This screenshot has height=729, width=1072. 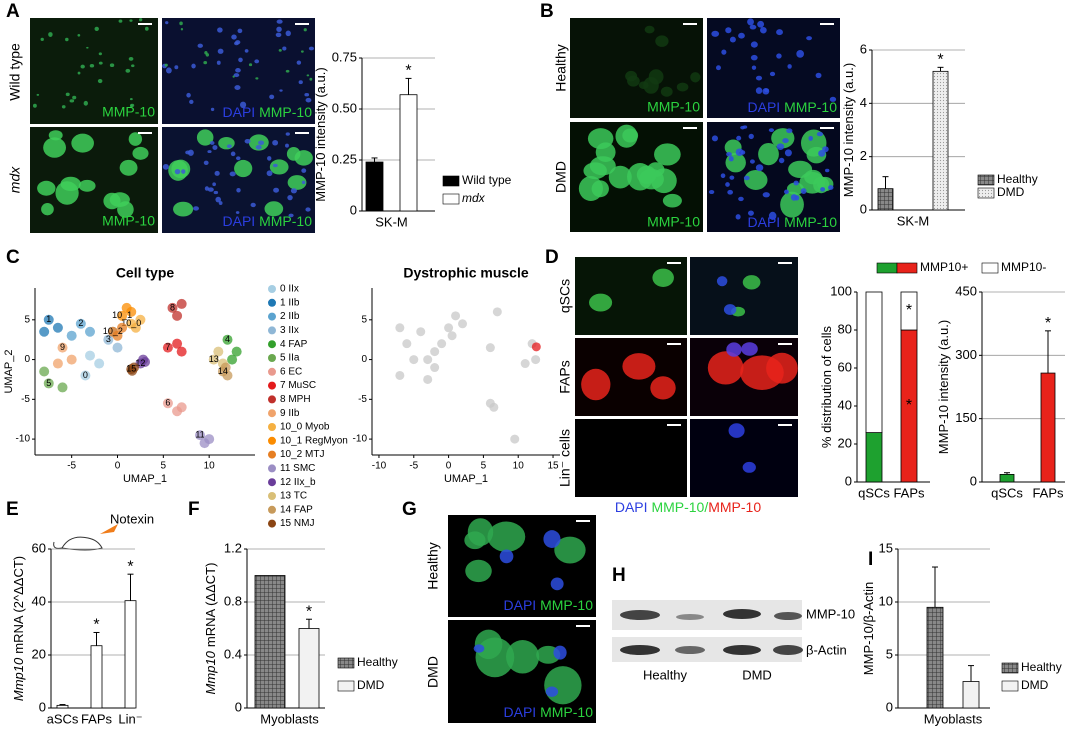 What do you see at coordinates (12, 509) in the screenshot?
I see `panel-label: E` at bounding box center [12, 509].